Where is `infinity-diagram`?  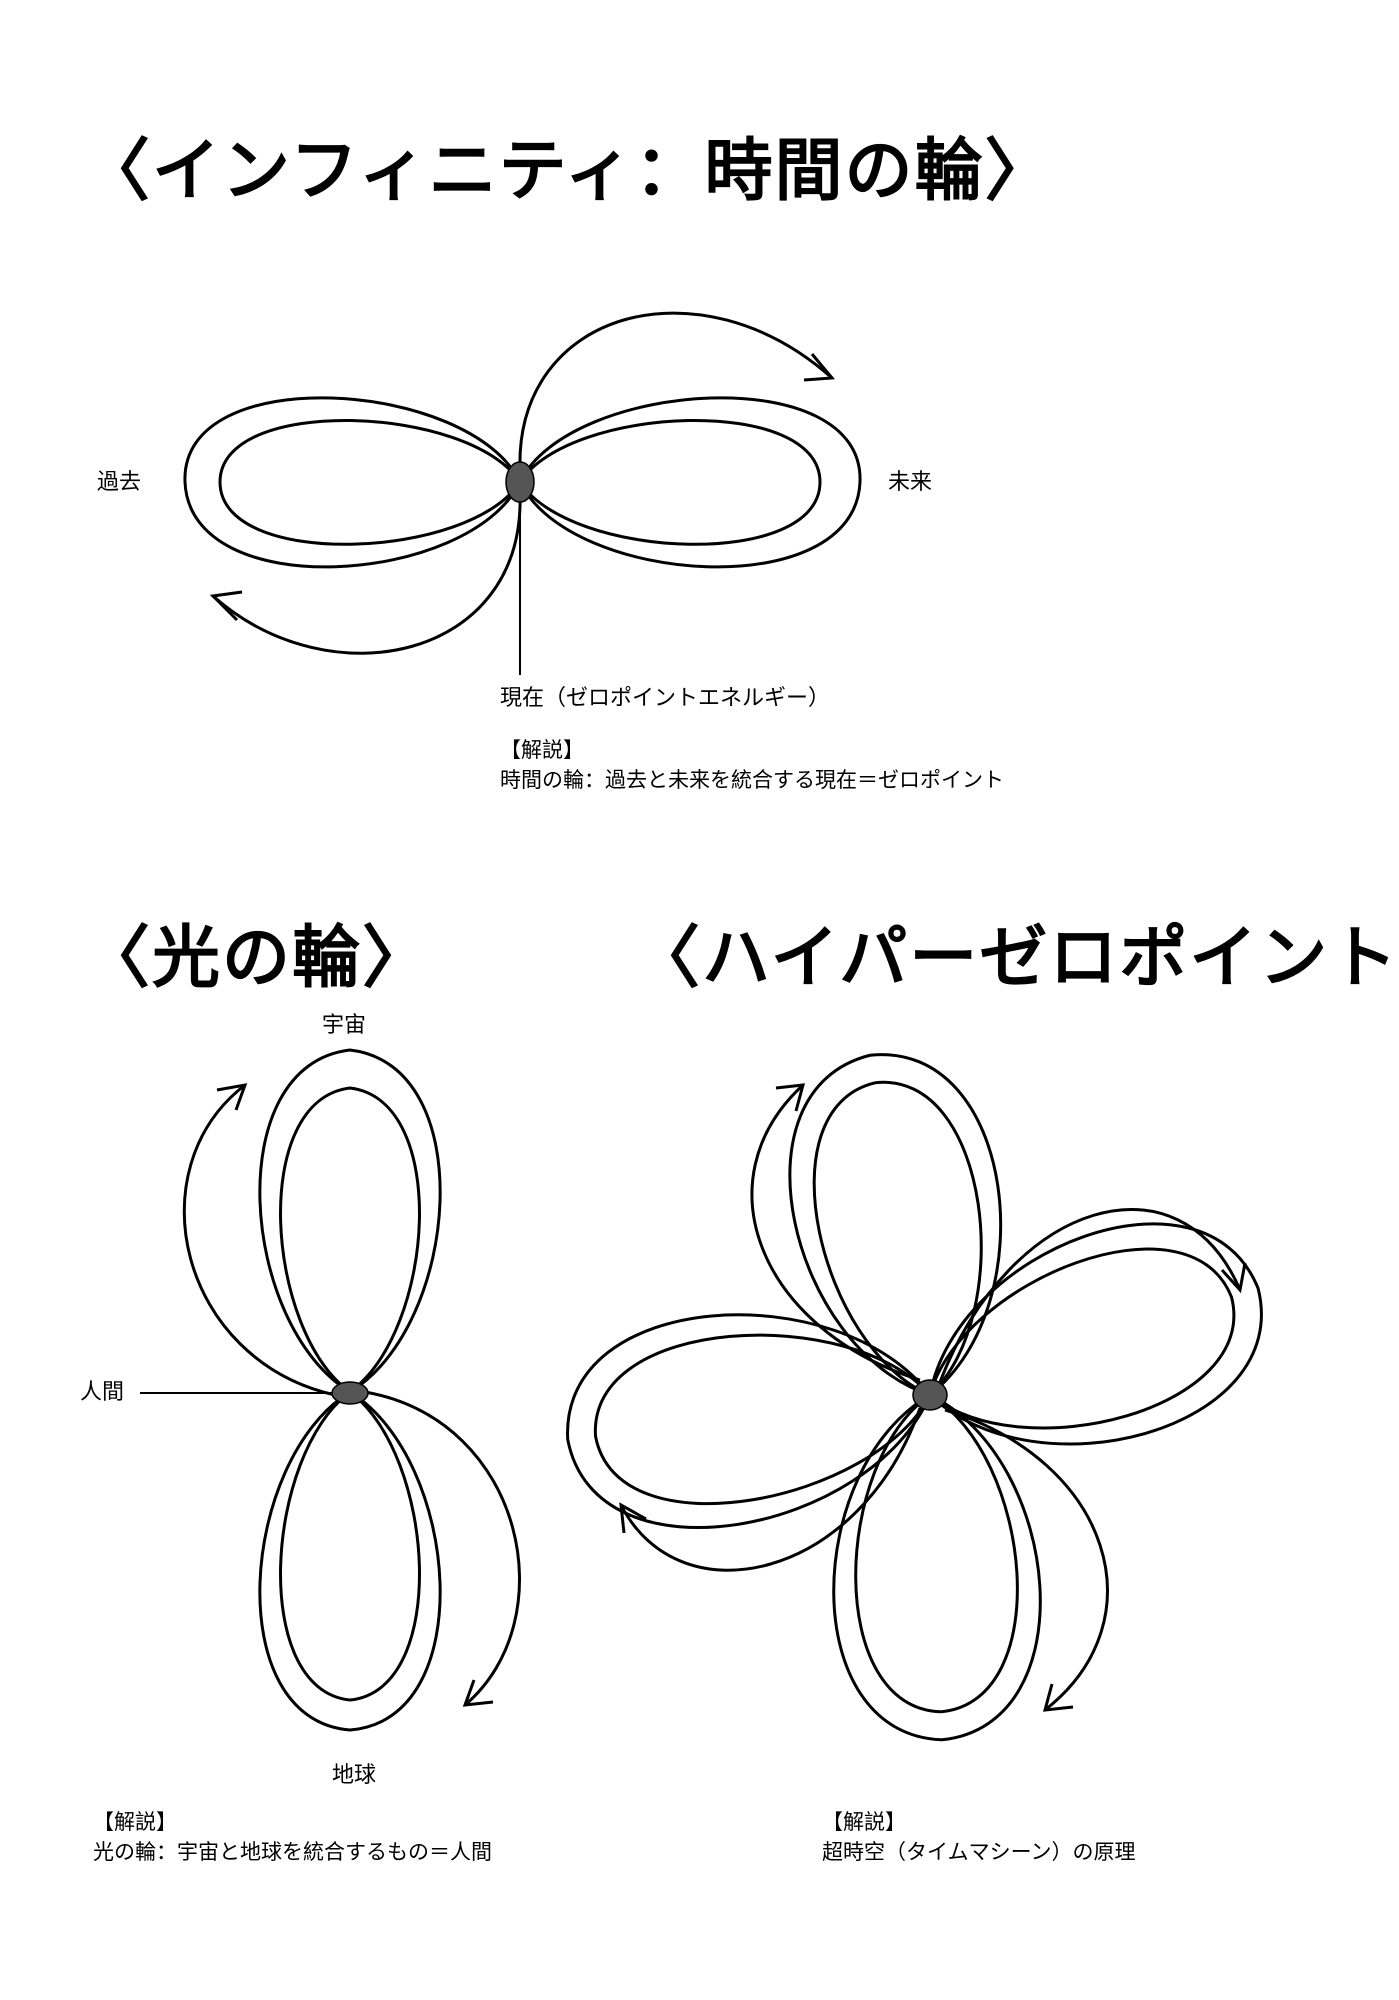
infinity-diagram is located at coordinates (522, 493).